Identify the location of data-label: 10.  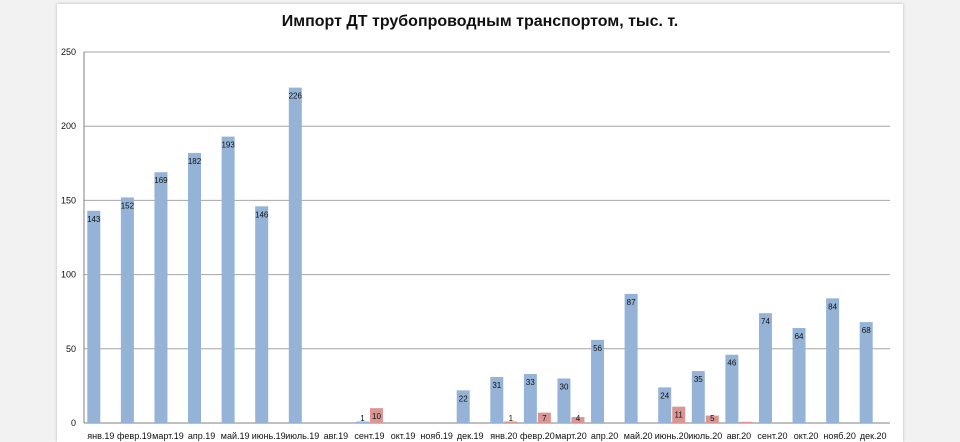
(376, 416).